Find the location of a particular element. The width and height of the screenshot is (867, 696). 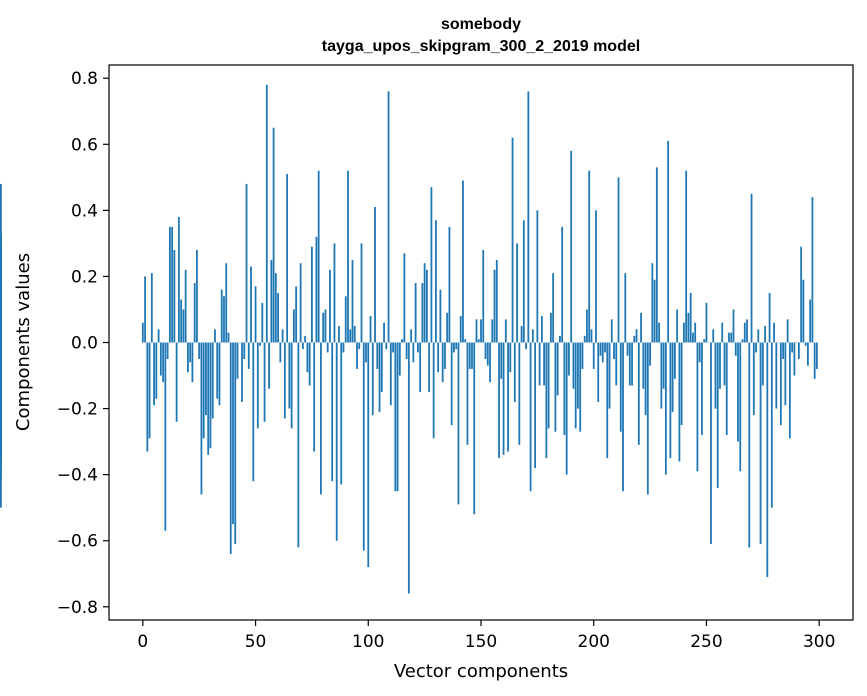

y-tick-label: 0.0 is located at coordinates (84, 344).